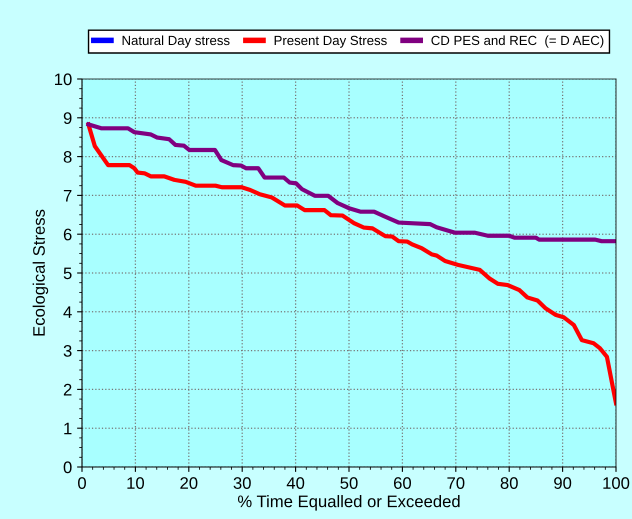 Image resolution: width=632 pixels, height=519 pixels. Describe the element at coordinates (68, 390) in the screenshot. I see `y-tick-label: 2` at that location.